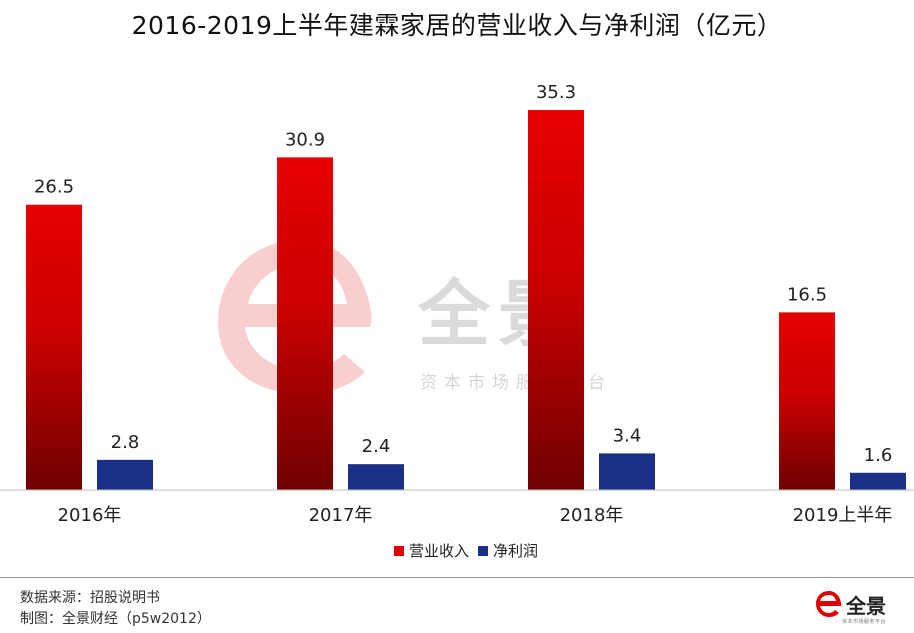  I want to click on legend-swatch-profit, so click(483, 551).